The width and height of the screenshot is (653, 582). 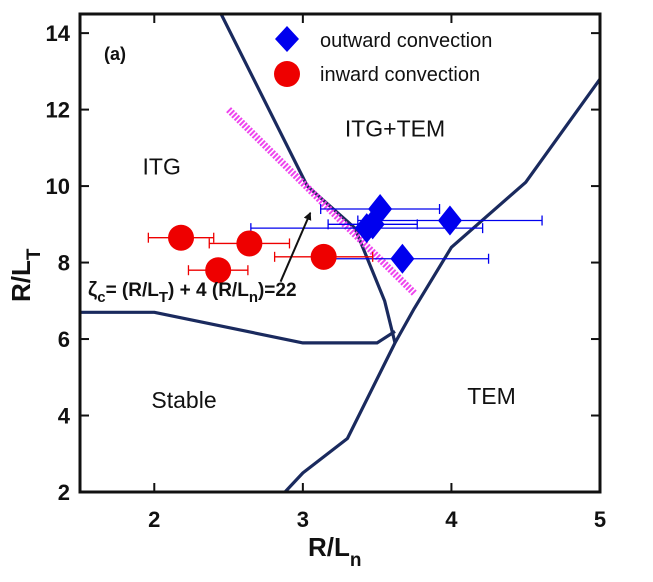 I want to click on y-tick-label: 8, so click(x=64, y=263).